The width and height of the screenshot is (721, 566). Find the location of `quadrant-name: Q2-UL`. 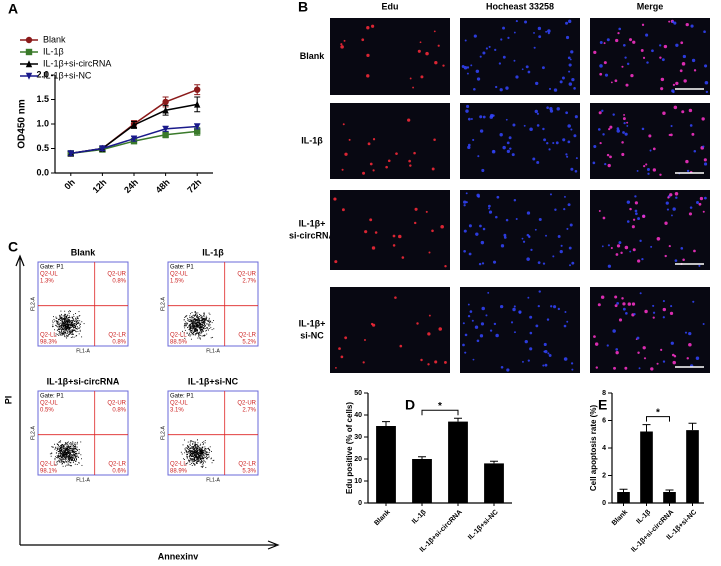

quadrant-name: Q2-UL is located at coordinates (49, 275).